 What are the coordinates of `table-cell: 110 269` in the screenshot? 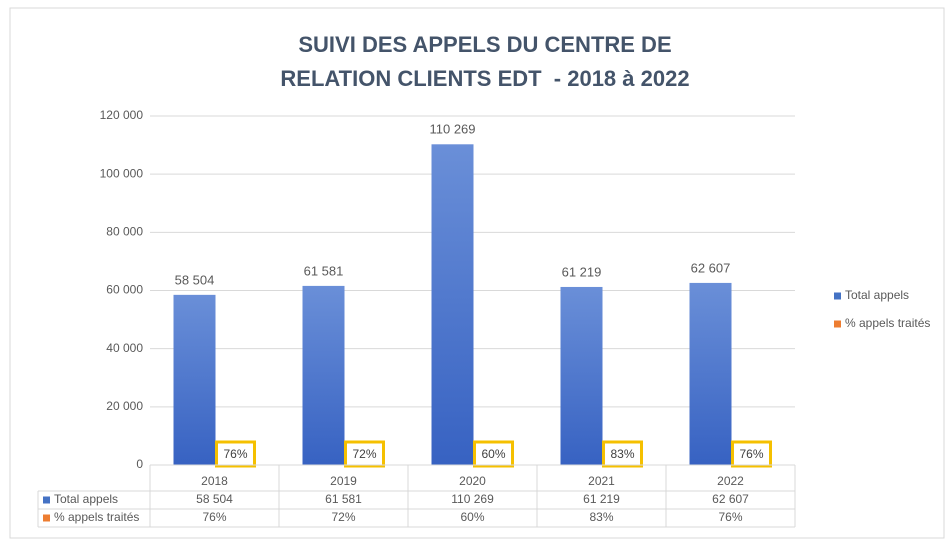 It's located at (472, 499).